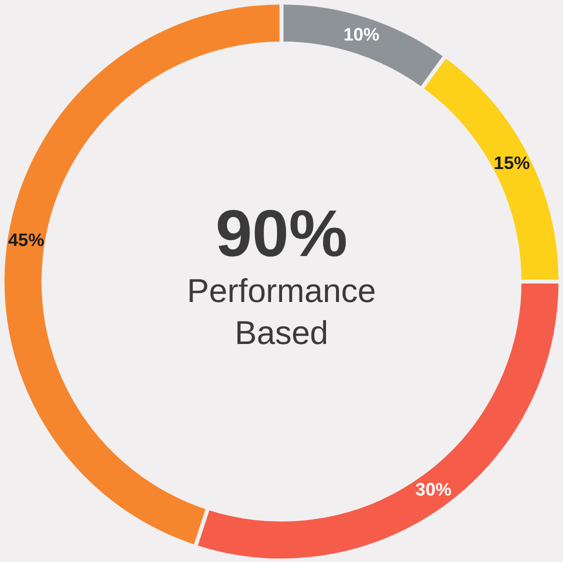 The height and width of the screenshot is (562, 563). Describe the element at coordinates (361, 34) in the screenshot. I see `data-label: 10%` at that location.